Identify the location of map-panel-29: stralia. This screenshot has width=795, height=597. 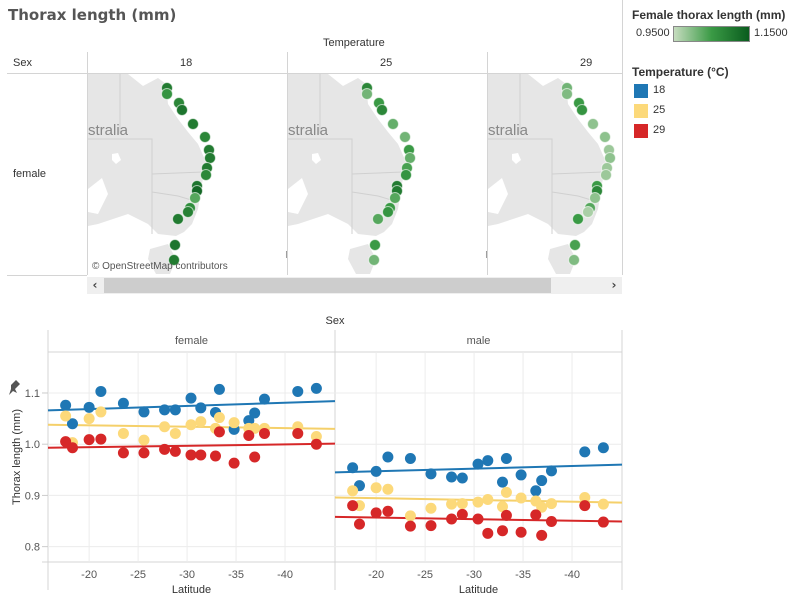
(555, 174).